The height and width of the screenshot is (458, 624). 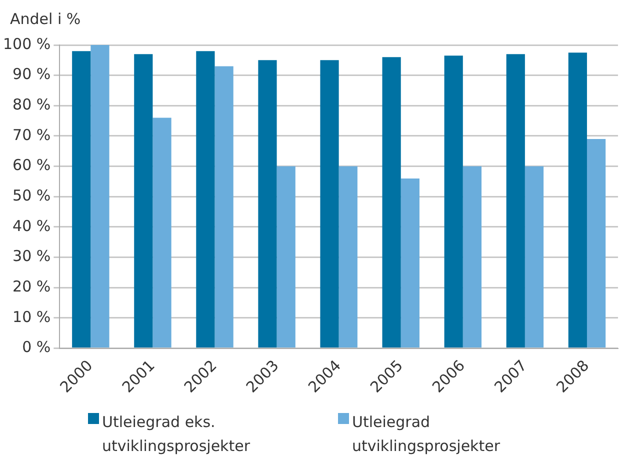 What do you see at coordinates (31, 165) in the screenshot?
I see `y-tick-label: 60 %` at bounding box center [31, 165].